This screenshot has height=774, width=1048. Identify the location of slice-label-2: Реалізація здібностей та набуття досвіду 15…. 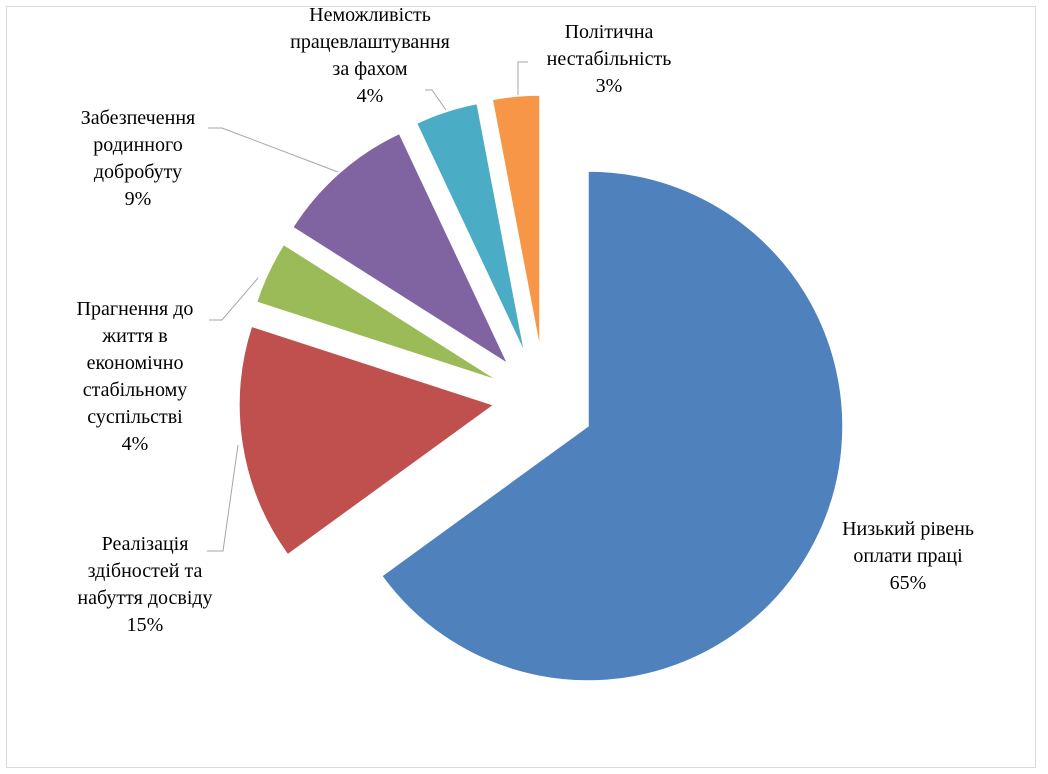
(144, 584).